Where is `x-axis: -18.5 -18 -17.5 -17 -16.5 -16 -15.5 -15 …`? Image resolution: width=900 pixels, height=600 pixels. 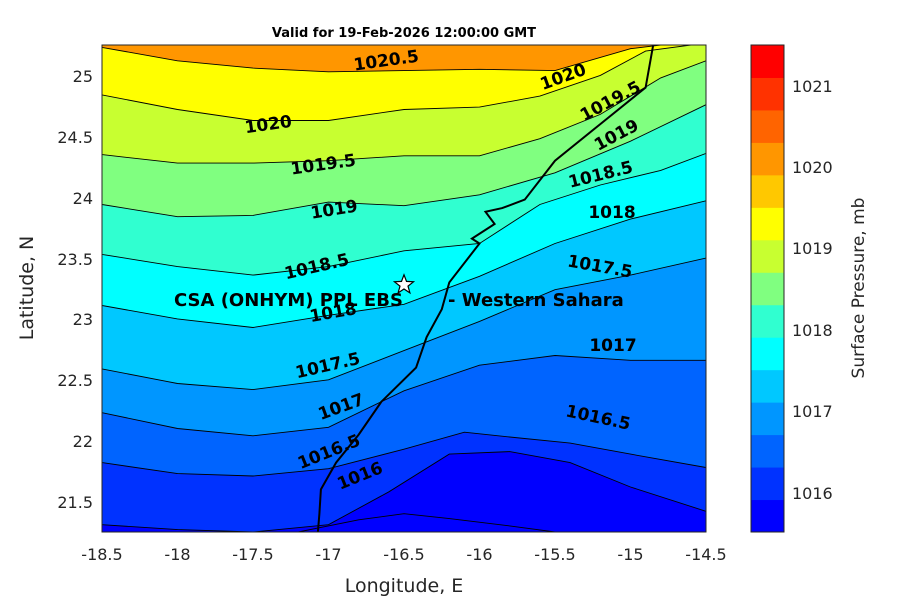 x-axis: -18.5 -18 -17.5 -17 -16.5 -16 -15.5 -15 … is located at coordinates (403, 571).